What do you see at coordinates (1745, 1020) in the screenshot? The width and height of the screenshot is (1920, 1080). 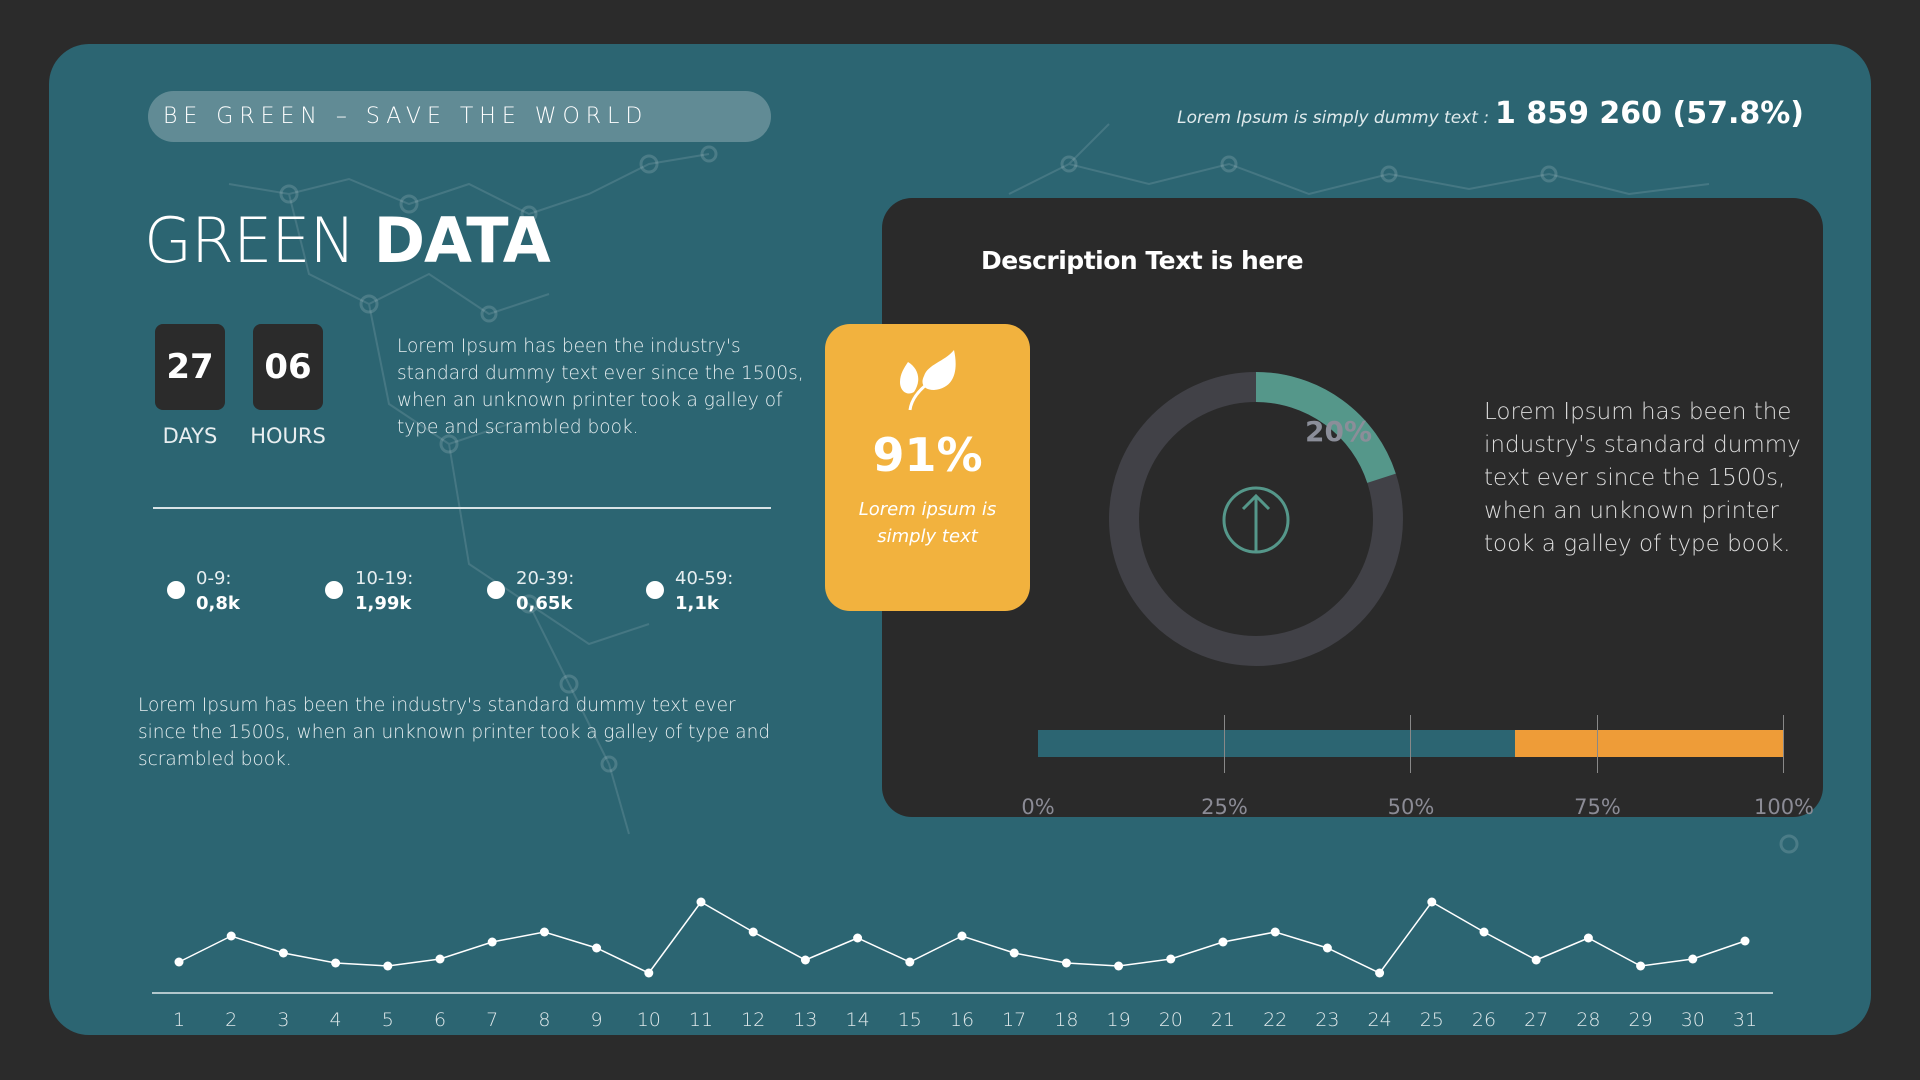 I see `x-tick-label: 31` at bounding box center [1745, 1020].